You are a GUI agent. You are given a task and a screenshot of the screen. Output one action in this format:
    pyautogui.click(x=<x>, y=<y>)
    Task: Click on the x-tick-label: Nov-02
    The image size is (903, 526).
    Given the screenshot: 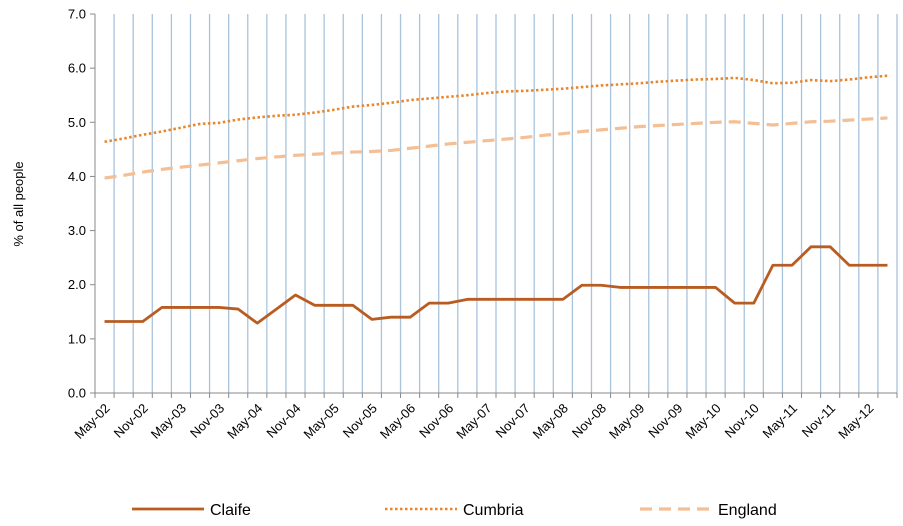 What is the action you would take?
    pyautogui.click(x=131, y=421)
    